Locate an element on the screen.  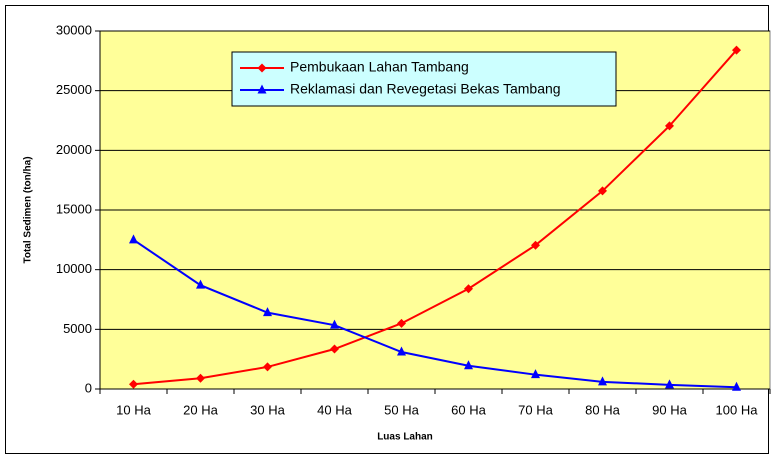
x-tick-label: 20 Ha is located at coordinates (200, 409).